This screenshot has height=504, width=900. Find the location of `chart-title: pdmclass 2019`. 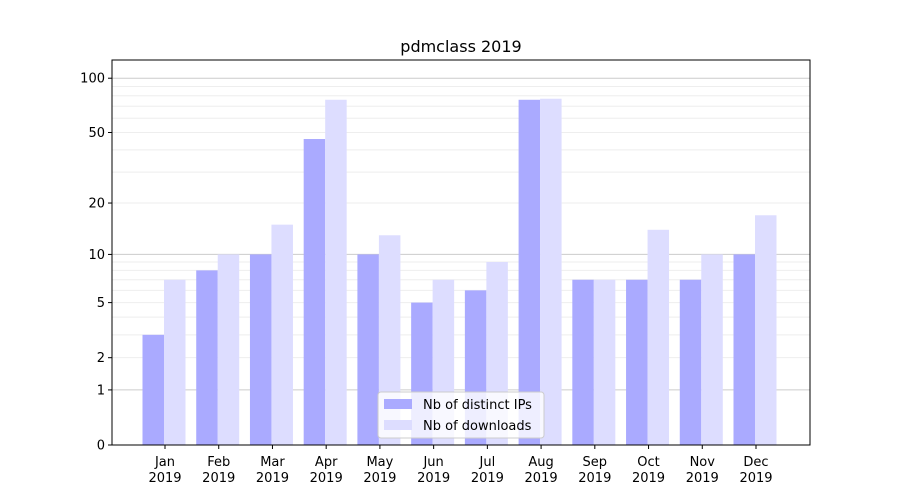

chart-title: pdmclass 2019 is located at coordinates (460, 46).